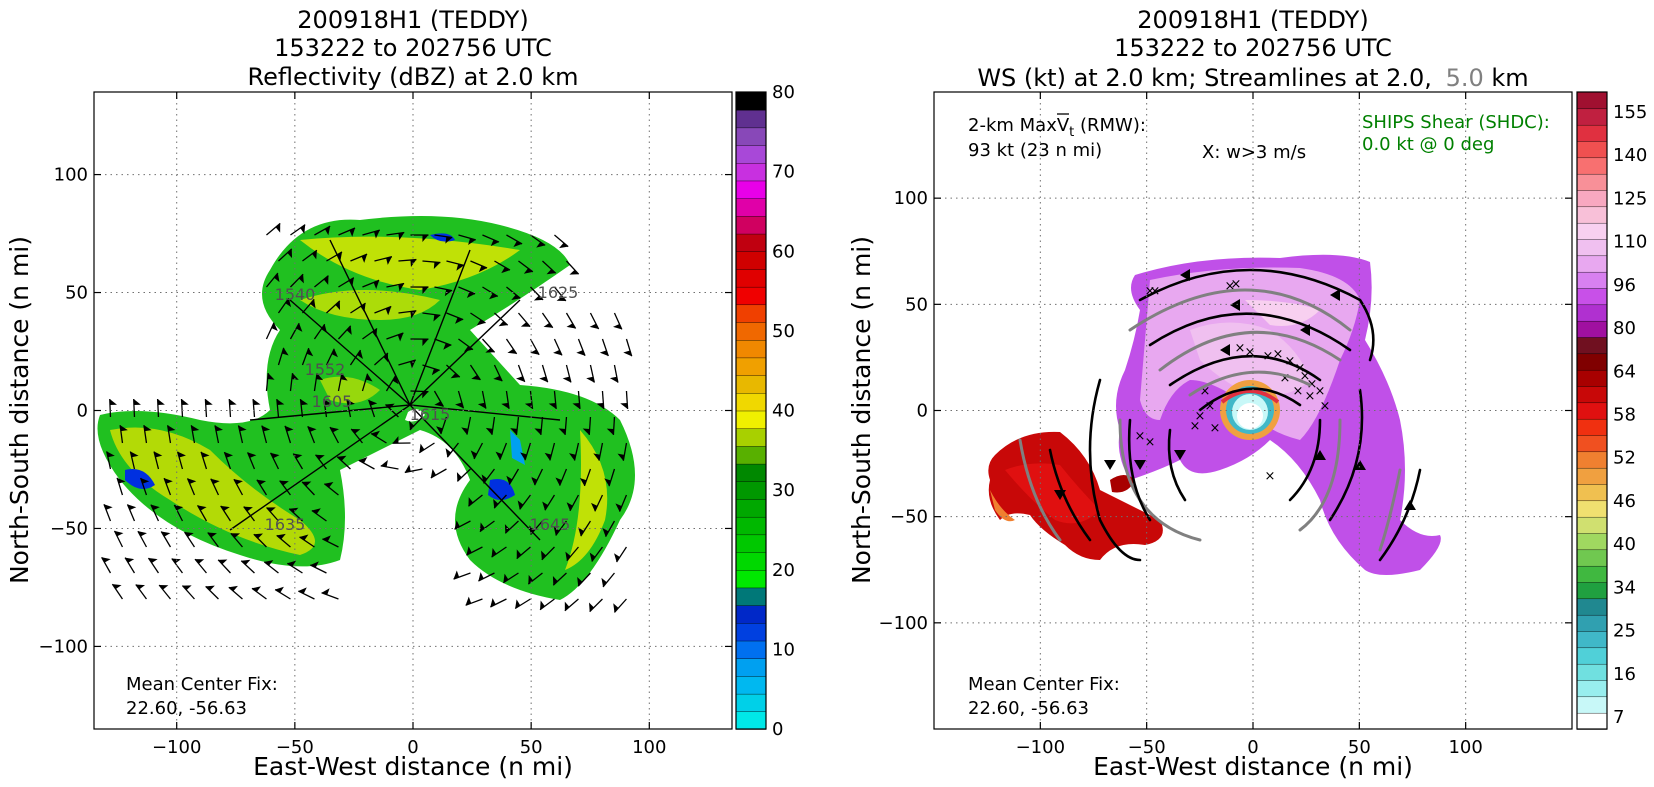  Describe the element at coordinates (909, 517) in the screenshot. I see `y-tick-label: −50` at that location.